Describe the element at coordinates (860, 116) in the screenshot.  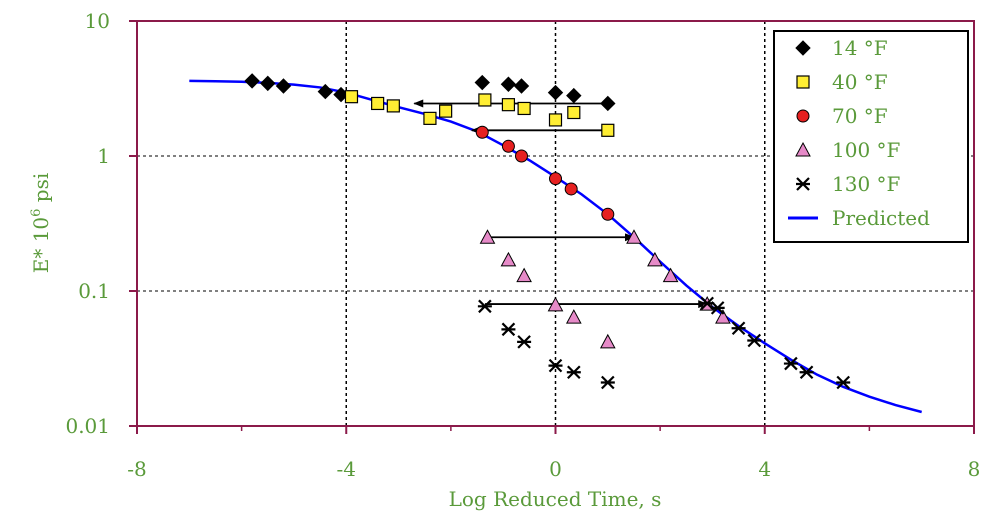
I see `legend-label: 70 °F` at that location.